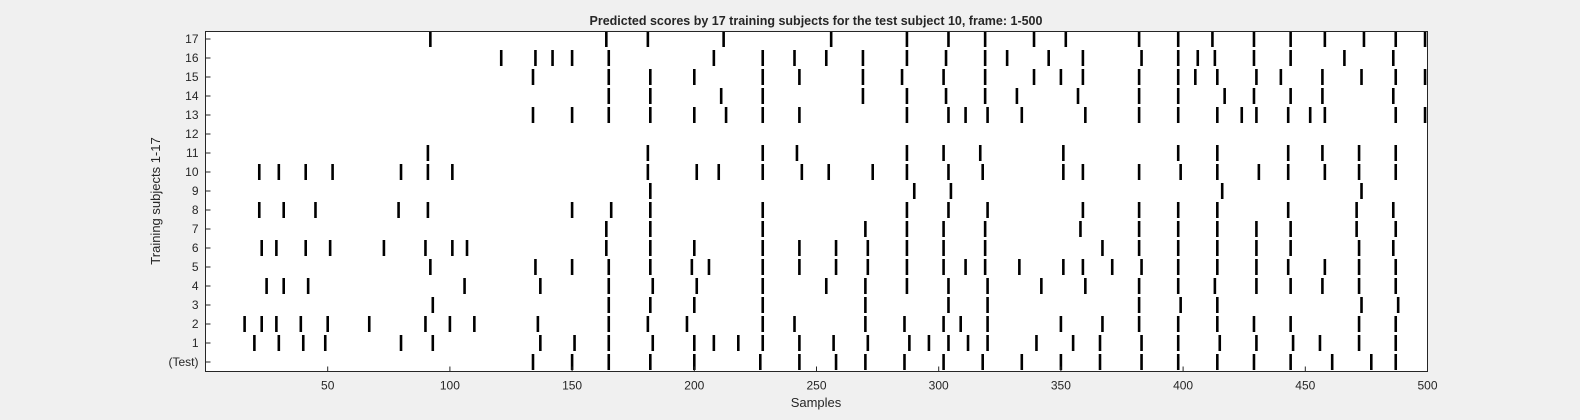  What do you see at coordinates (192, 77) in the screenshot?
I see `y-tick-label: 15` at bounding box center [192, 77].